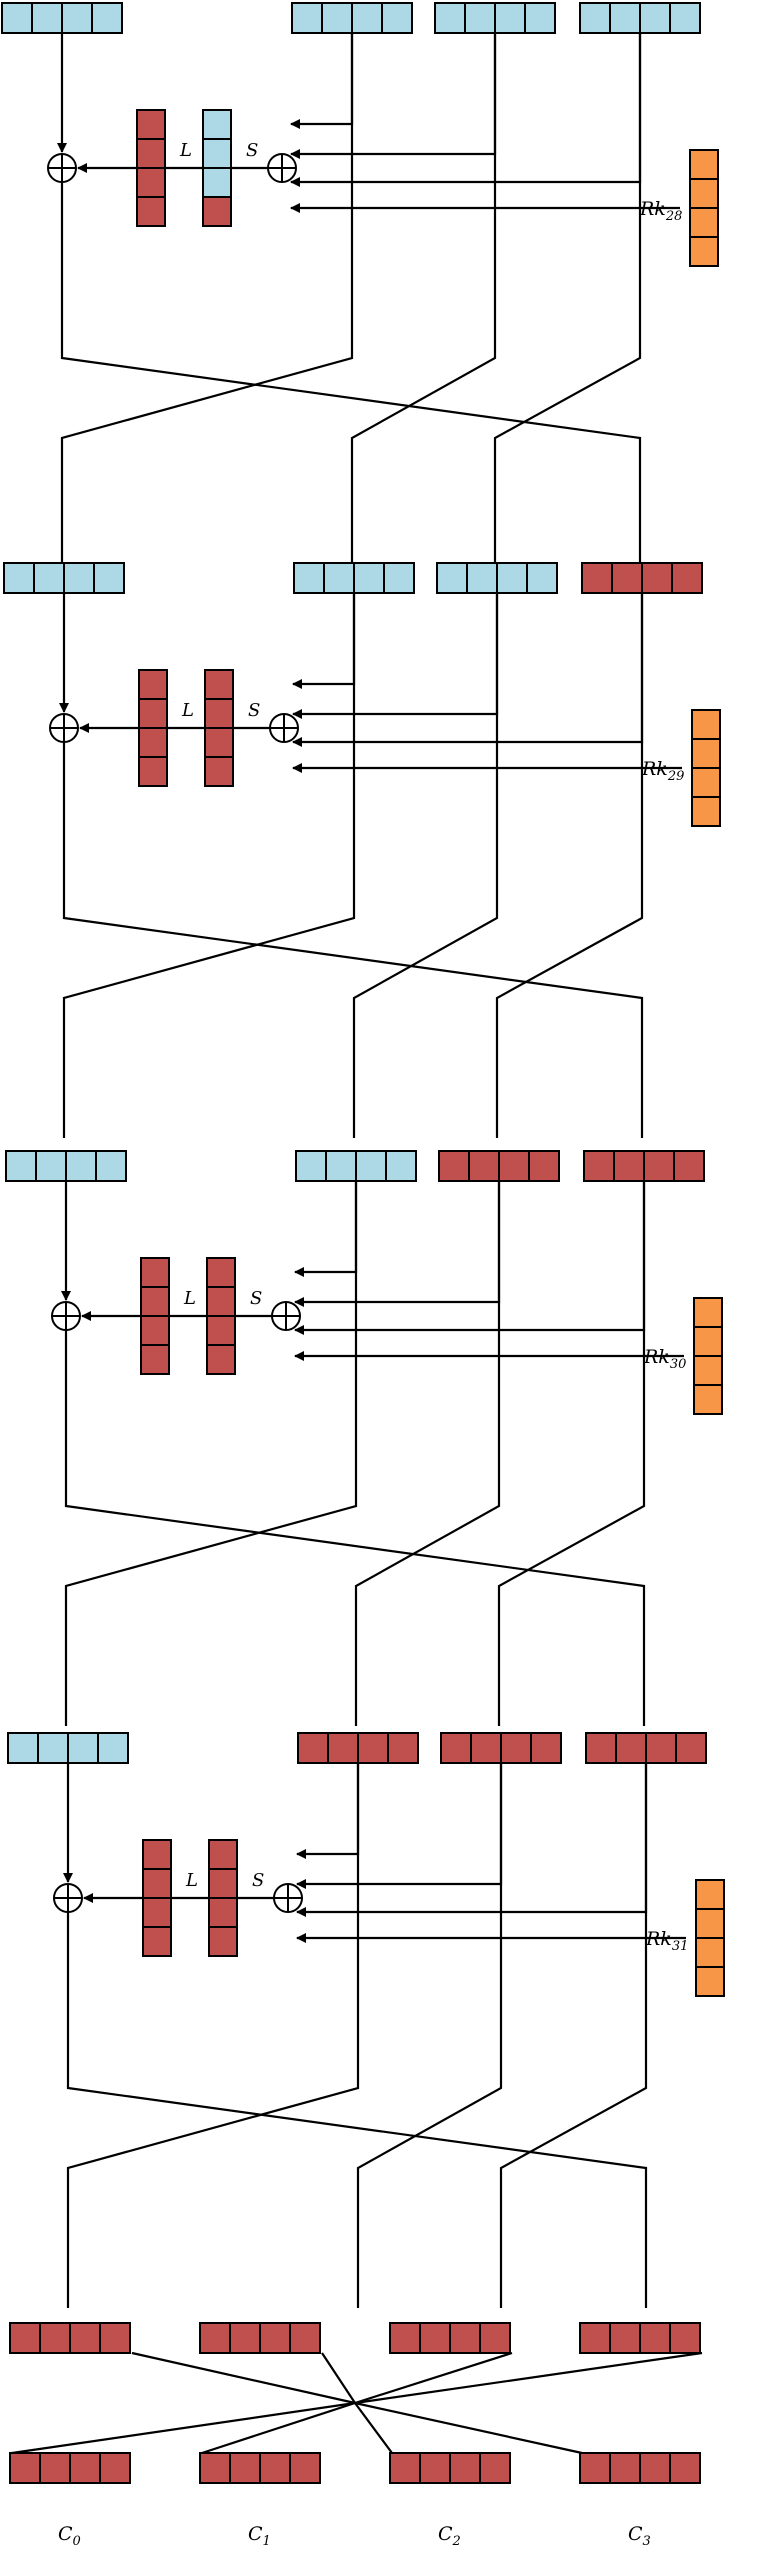 The width and height of the screenshot is (770, 2560). I want to click on round-29-key-label-main: Rk, so click(654, 769).